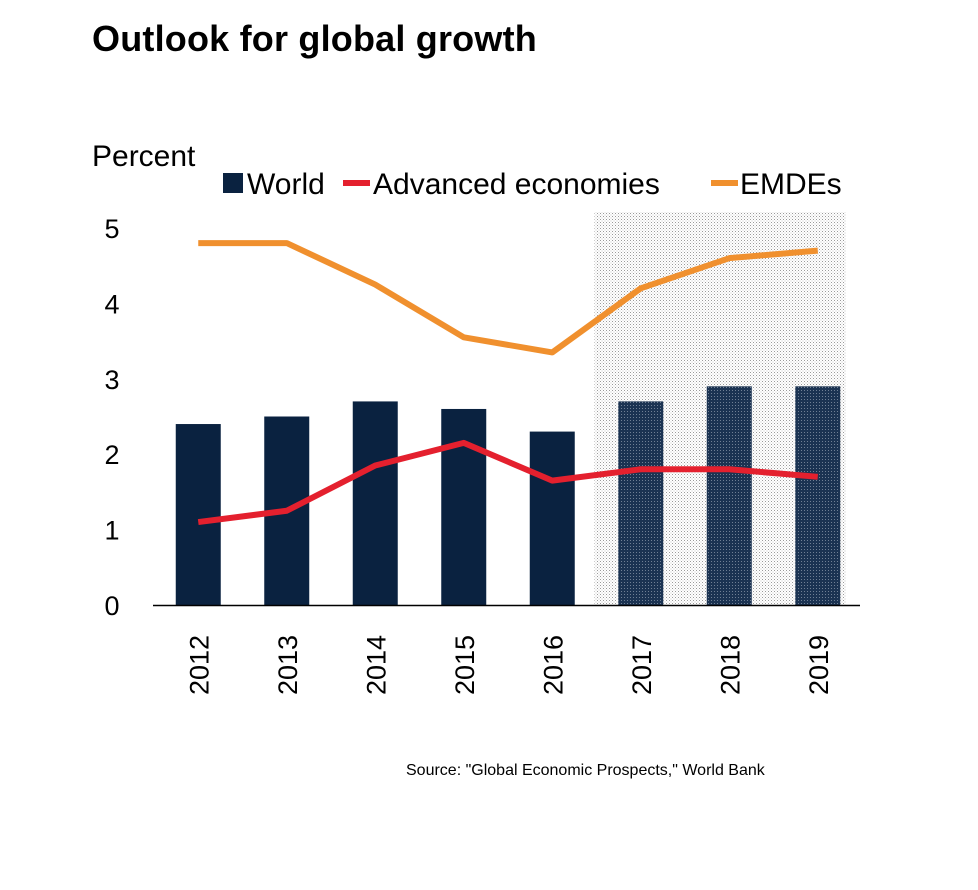 The image size is (978, 890). I want to click on legend: World Advanced economies EMDEs, so click(532, 184).